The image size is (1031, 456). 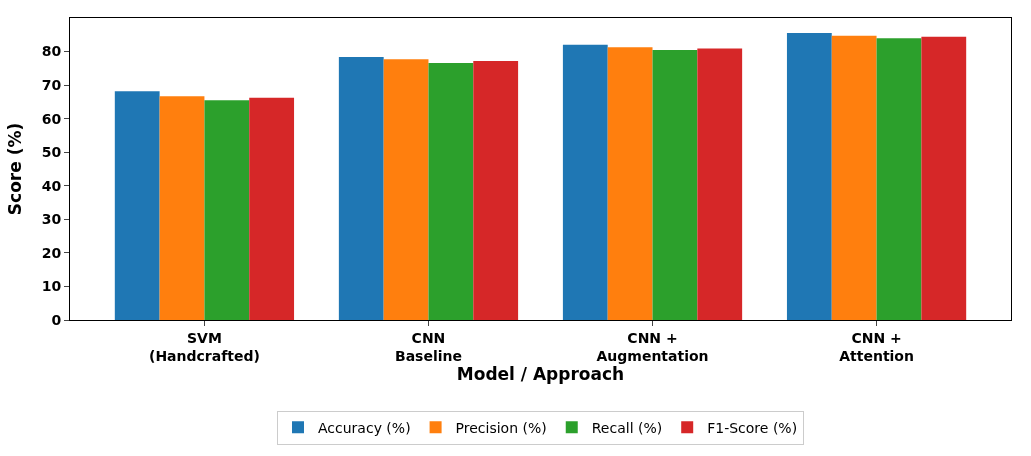 What do you see at coordinates (51, 252) in the screenshot?
I see `y-tick-label: 20` at bounding box center [51, 252].